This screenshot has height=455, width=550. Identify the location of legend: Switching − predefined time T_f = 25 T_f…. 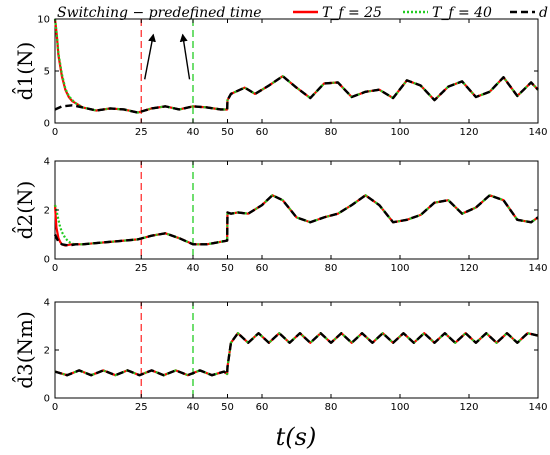
(302, 13).